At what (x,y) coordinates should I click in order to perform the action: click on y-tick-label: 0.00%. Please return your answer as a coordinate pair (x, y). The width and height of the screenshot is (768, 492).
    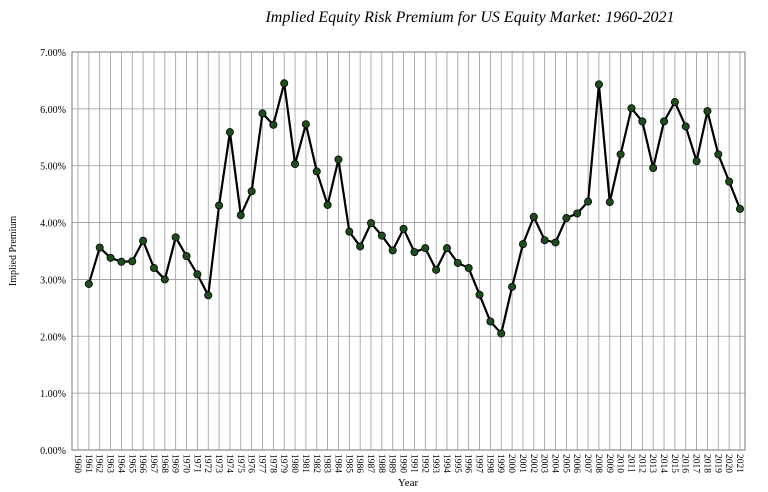
    Looking at the image, I should click on (53, 451).